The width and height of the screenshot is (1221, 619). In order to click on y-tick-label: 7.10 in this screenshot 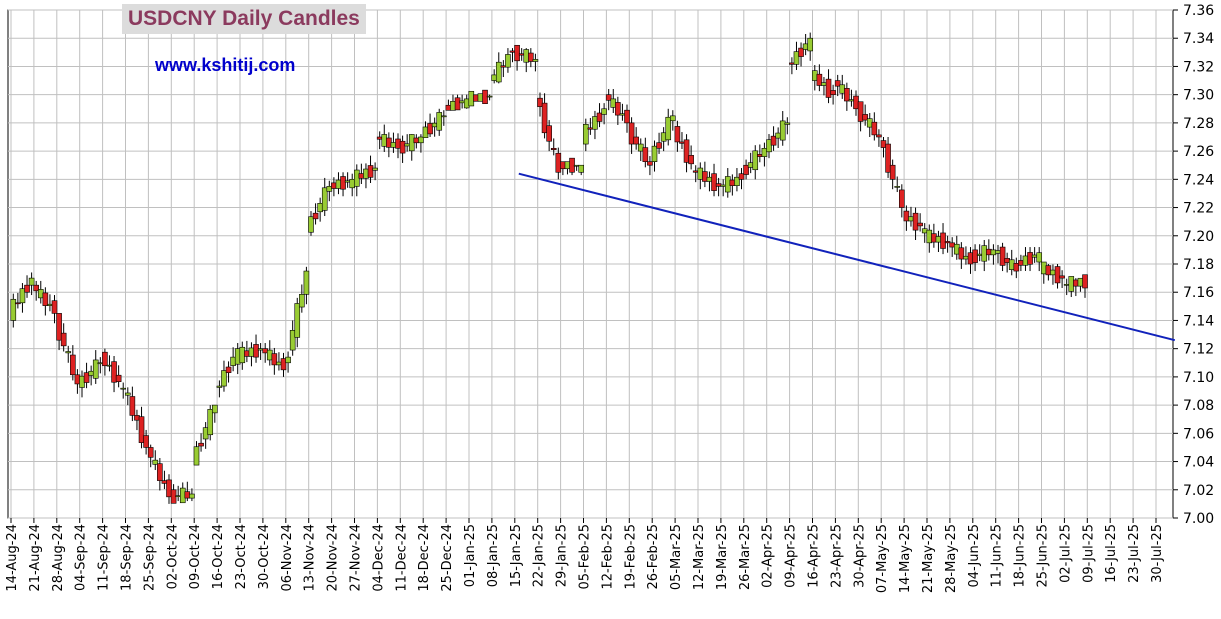, I will do `click(1198, 378)`.